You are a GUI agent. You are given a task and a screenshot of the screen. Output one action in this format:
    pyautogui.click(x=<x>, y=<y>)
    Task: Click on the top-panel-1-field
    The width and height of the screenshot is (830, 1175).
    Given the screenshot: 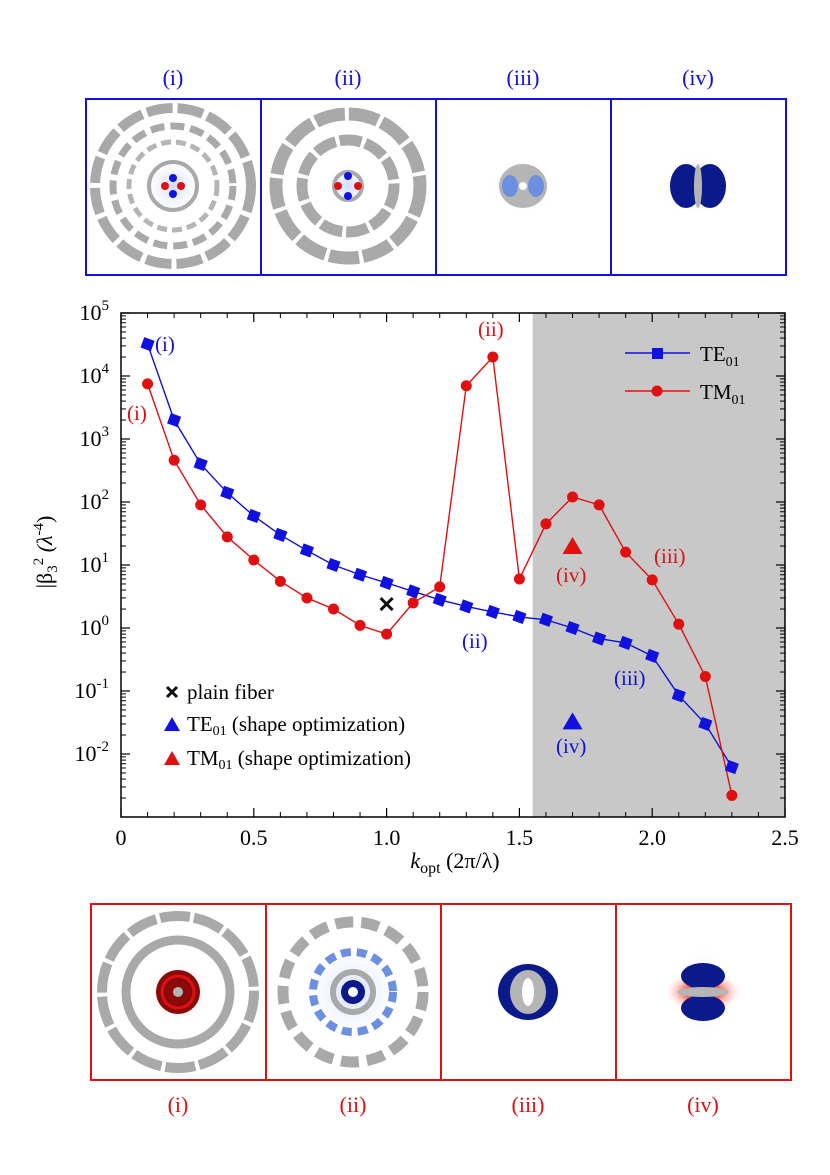 What is the action you would take?
    pyautogui.click(x=173, y=186)
    